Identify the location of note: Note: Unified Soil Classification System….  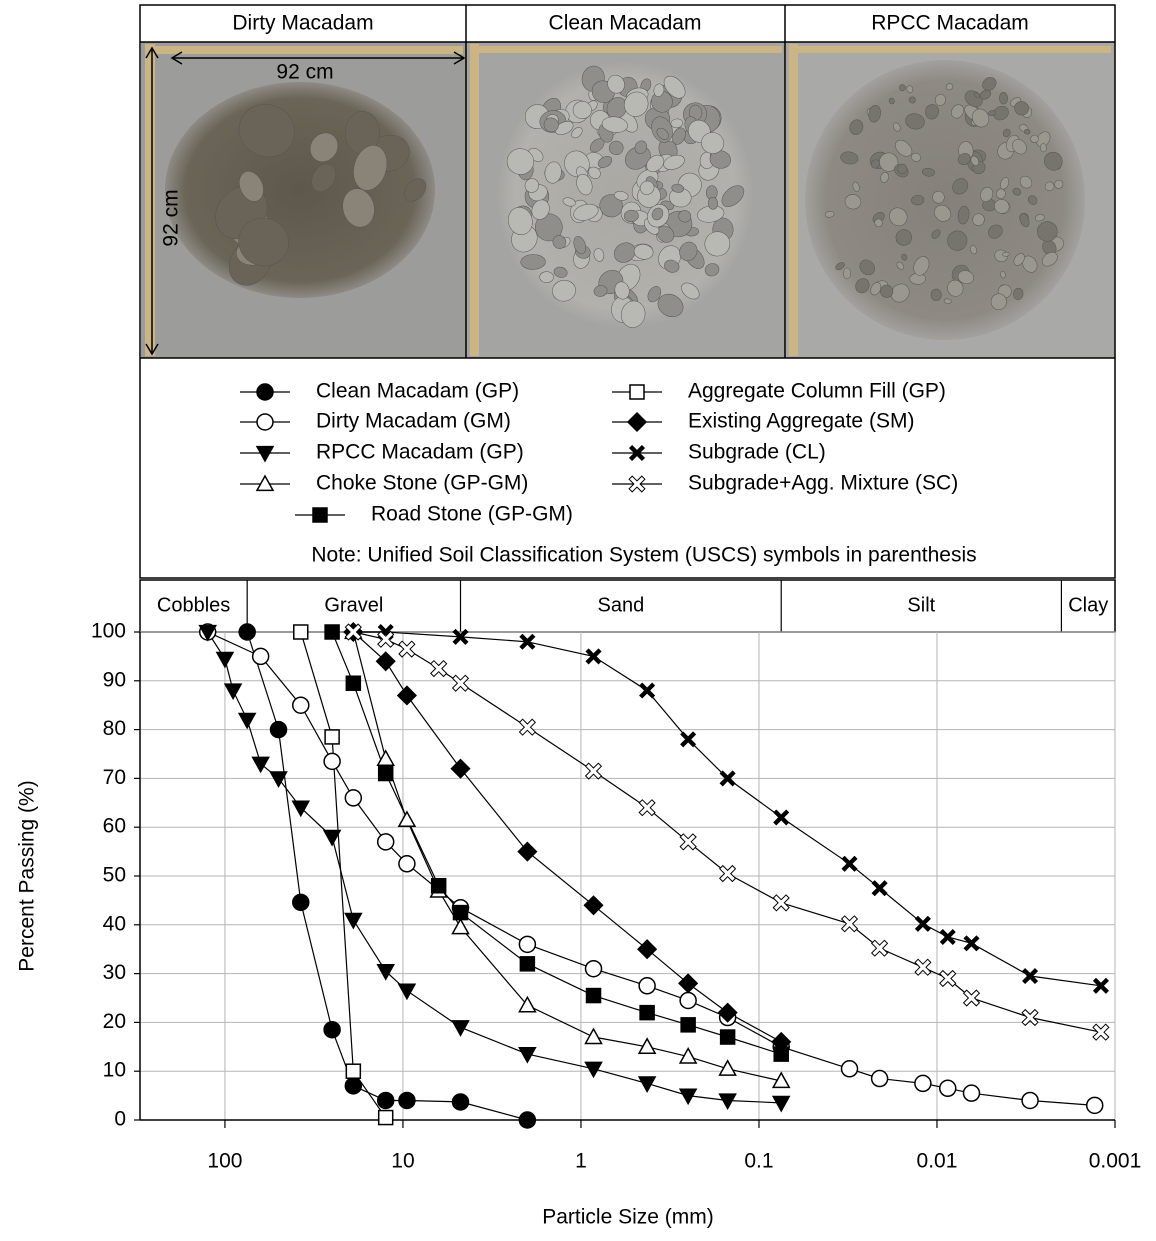
(643, 555).